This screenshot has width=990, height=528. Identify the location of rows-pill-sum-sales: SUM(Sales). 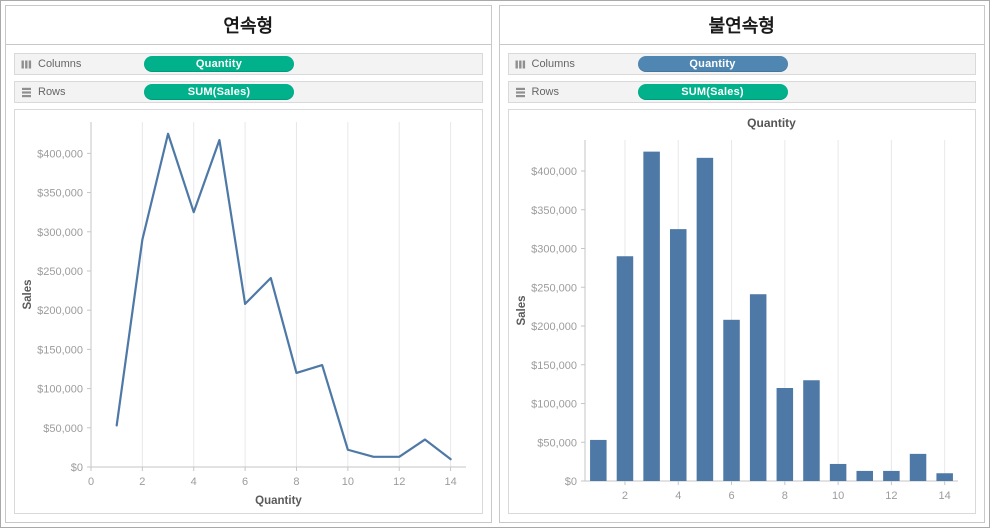
(219, 92).